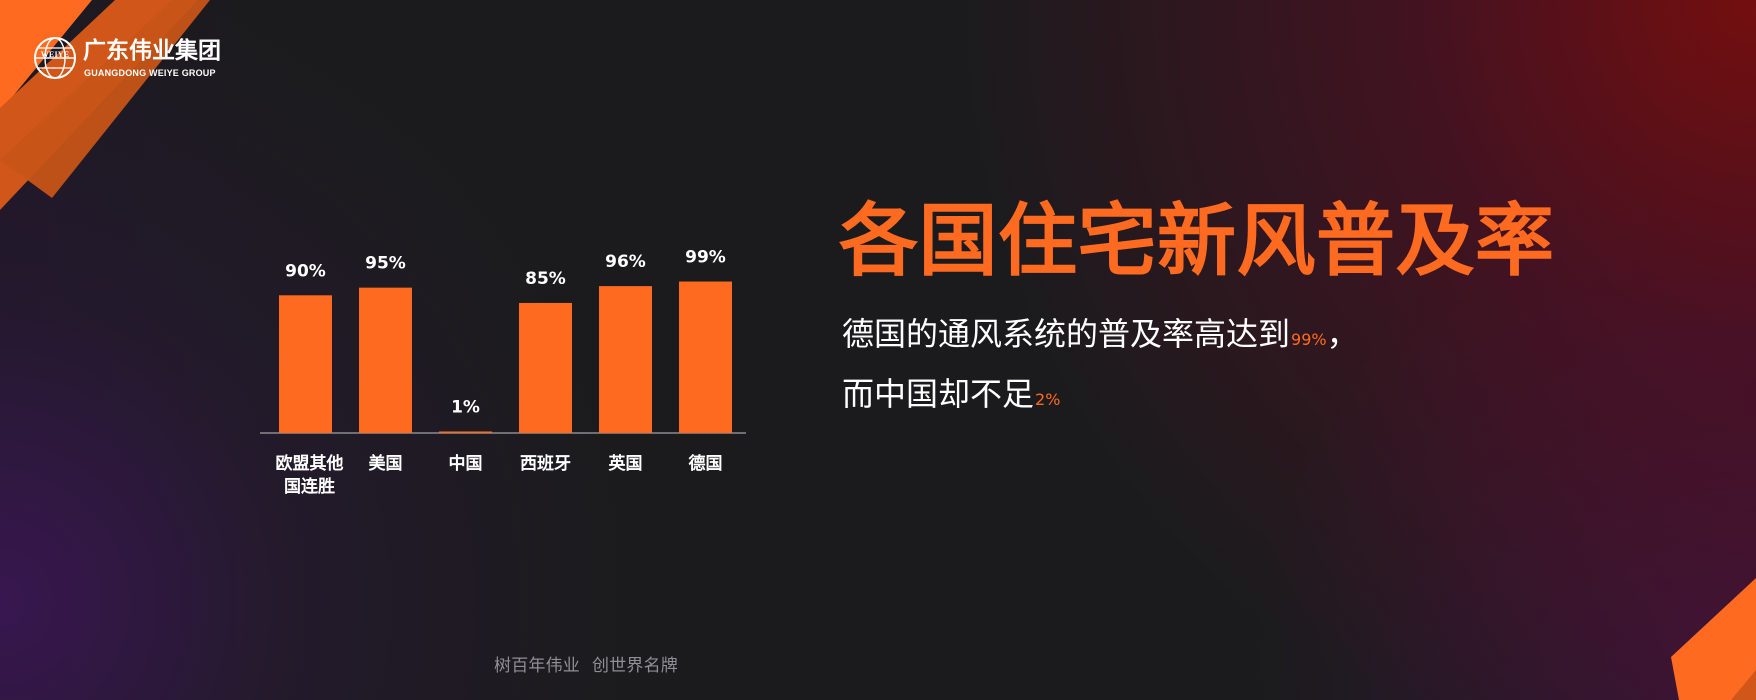 This screenshot has width=1756, height=700. I want to click on description-line-2: 而中国却不足2%, so click(951, 394).